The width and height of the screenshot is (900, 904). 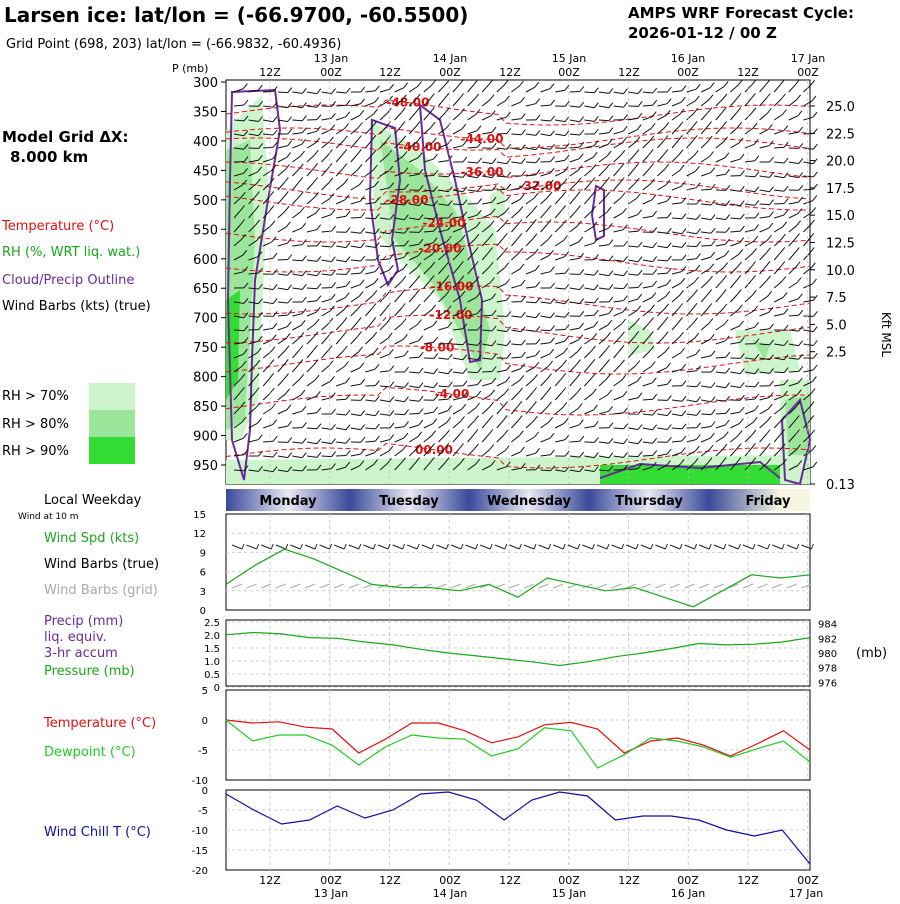 I want to click on rh70-swatch, so click(x=112, y=396).